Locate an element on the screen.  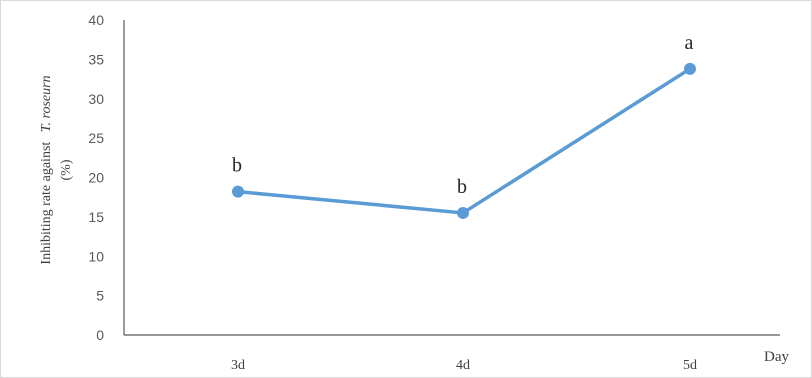
y-tick-label: 5 is located at coordinates (100, 296).